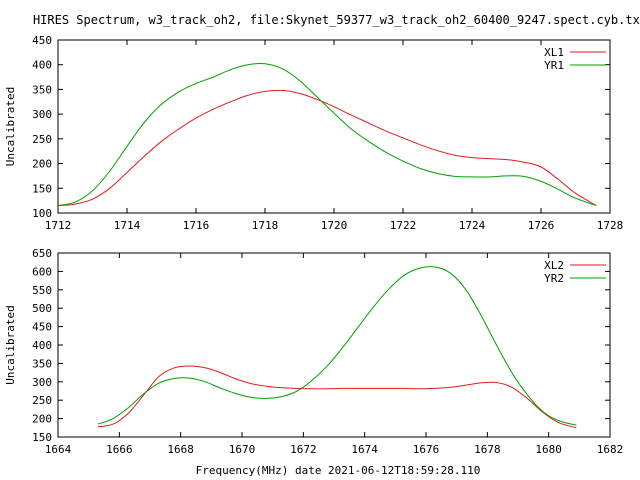 The image size is (640, 480). What do you see at coordinates (42, 213) in the screenshot?
I see `top-y-tick-label: 100` at bounding box center [42, 213].